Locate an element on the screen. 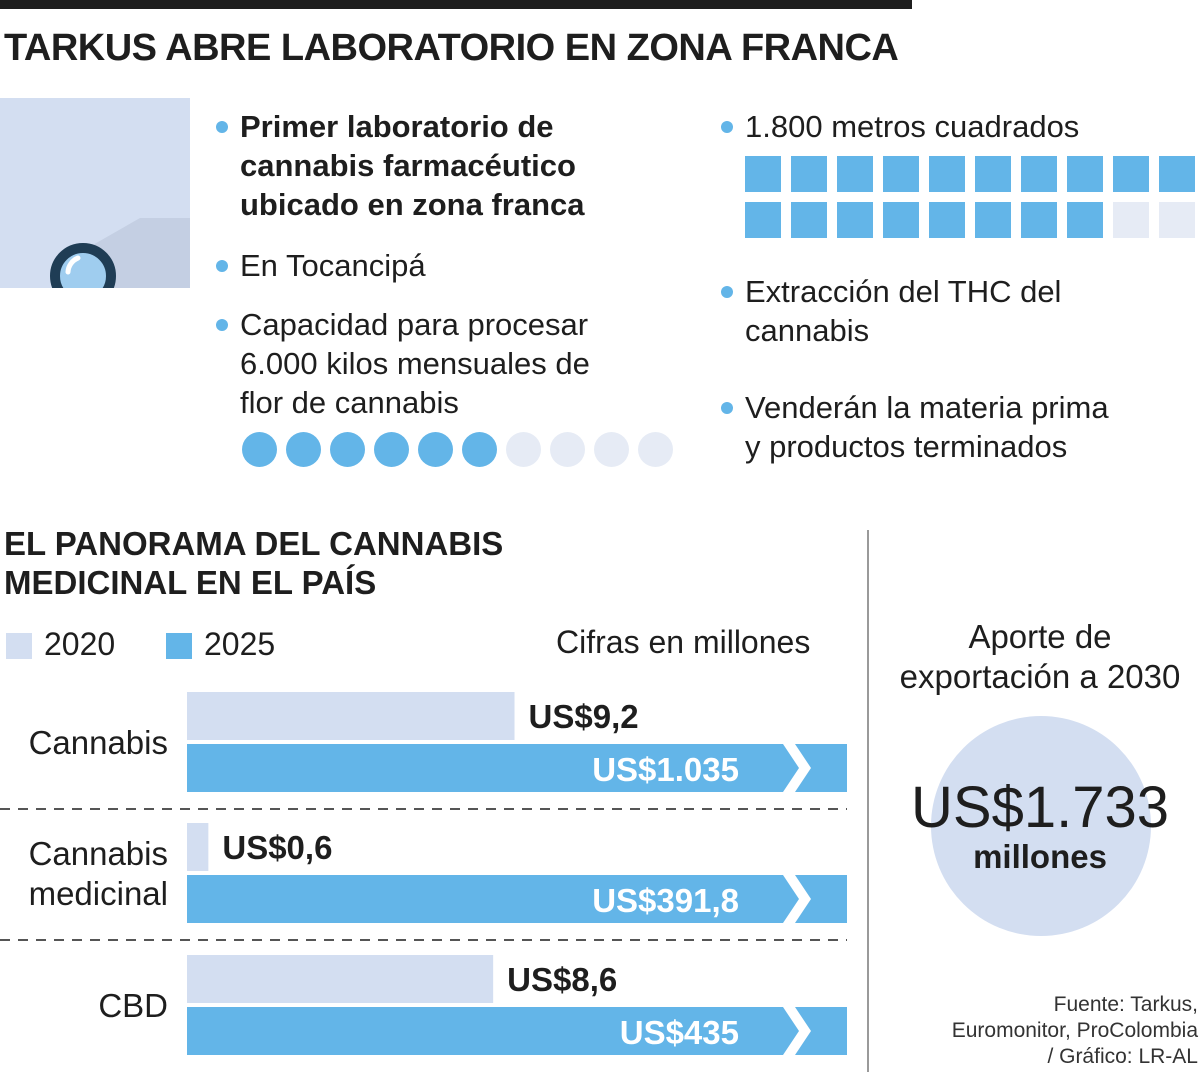 This screenshot has width=1200, height=1072. fact-right-item: Extracción del THC del cannabis is located at coordinates (891, 311).